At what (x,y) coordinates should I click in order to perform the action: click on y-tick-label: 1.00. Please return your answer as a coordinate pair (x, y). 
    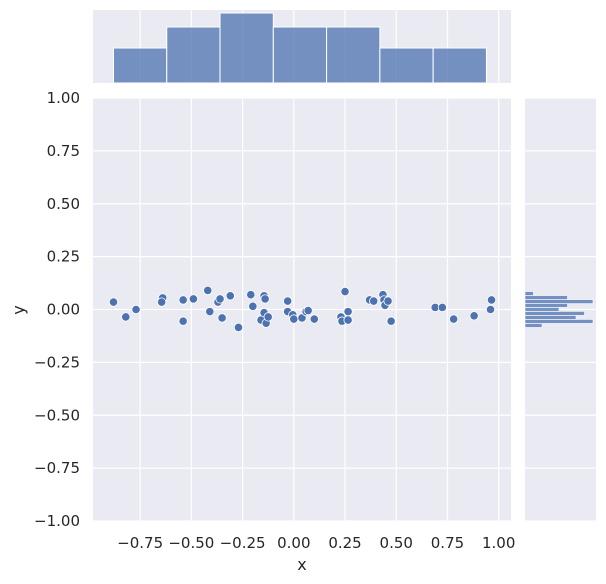
    Looking at the image, I should click on (63, 98).